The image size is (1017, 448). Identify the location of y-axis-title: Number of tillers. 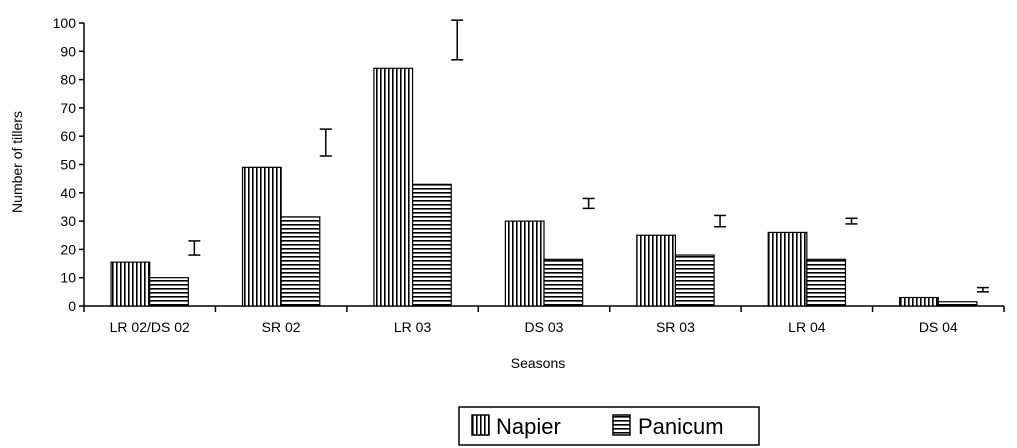
(17, 162).